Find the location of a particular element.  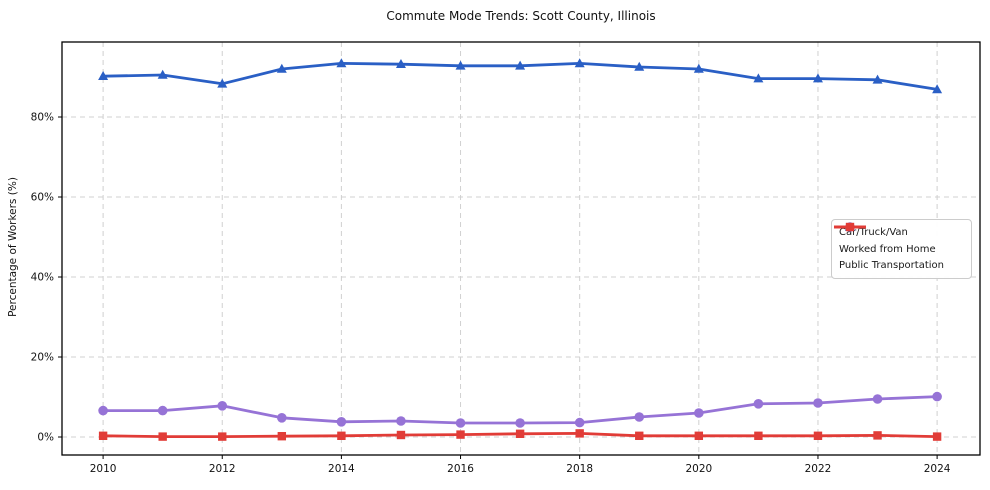

x-tick-label: 2022 is located at coordinates (818, 469).